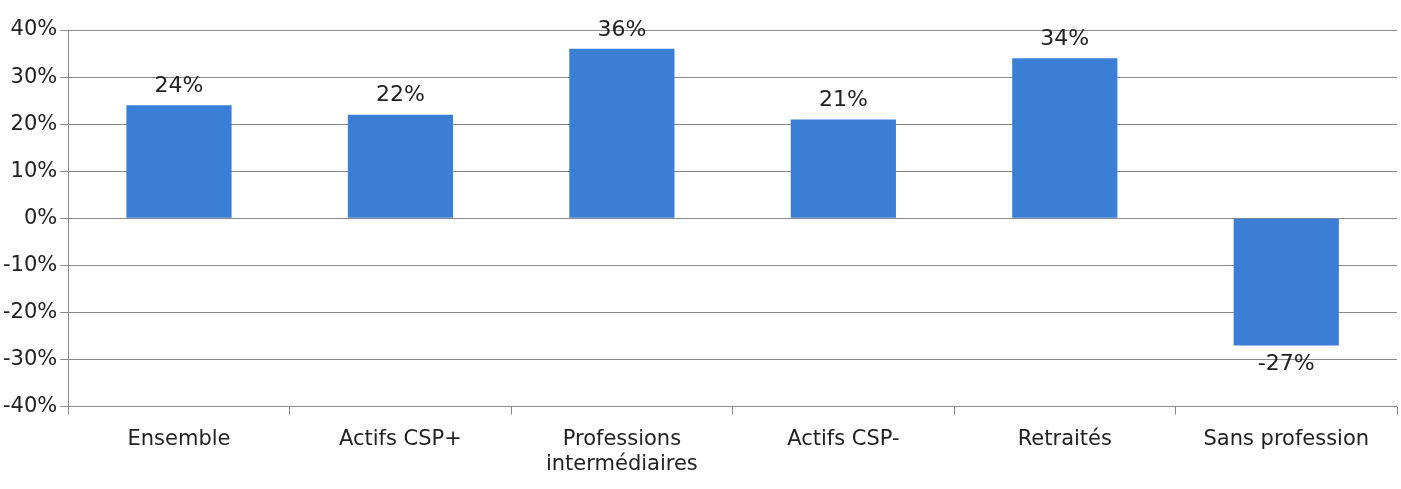  I want to click on y-tick-label: -10%, so click(30, 263).